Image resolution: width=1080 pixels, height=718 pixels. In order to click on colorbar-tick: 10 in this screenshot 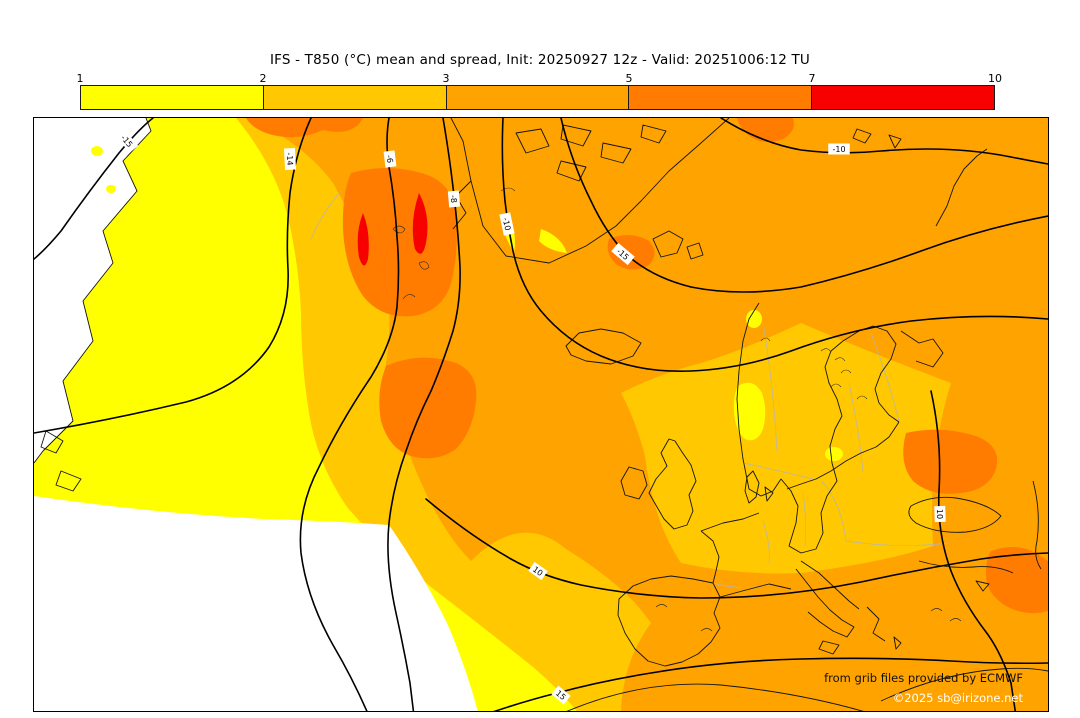, I will do `click(995, 78)`.